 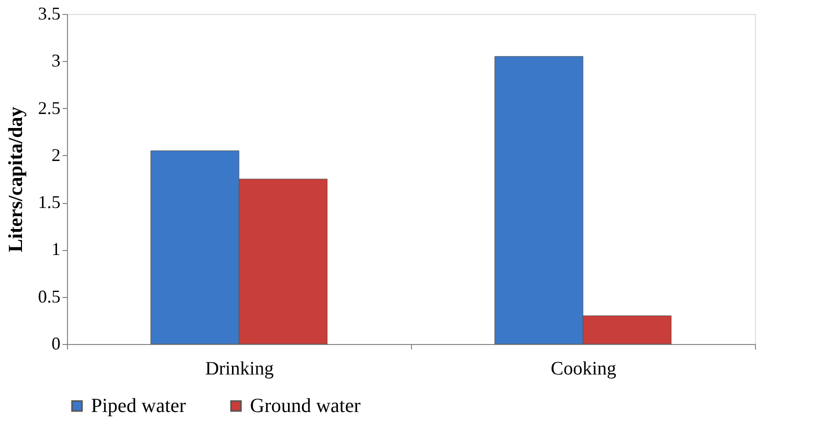 I want to click on x-tick-label: Cooking, so click(x=583, y=369).